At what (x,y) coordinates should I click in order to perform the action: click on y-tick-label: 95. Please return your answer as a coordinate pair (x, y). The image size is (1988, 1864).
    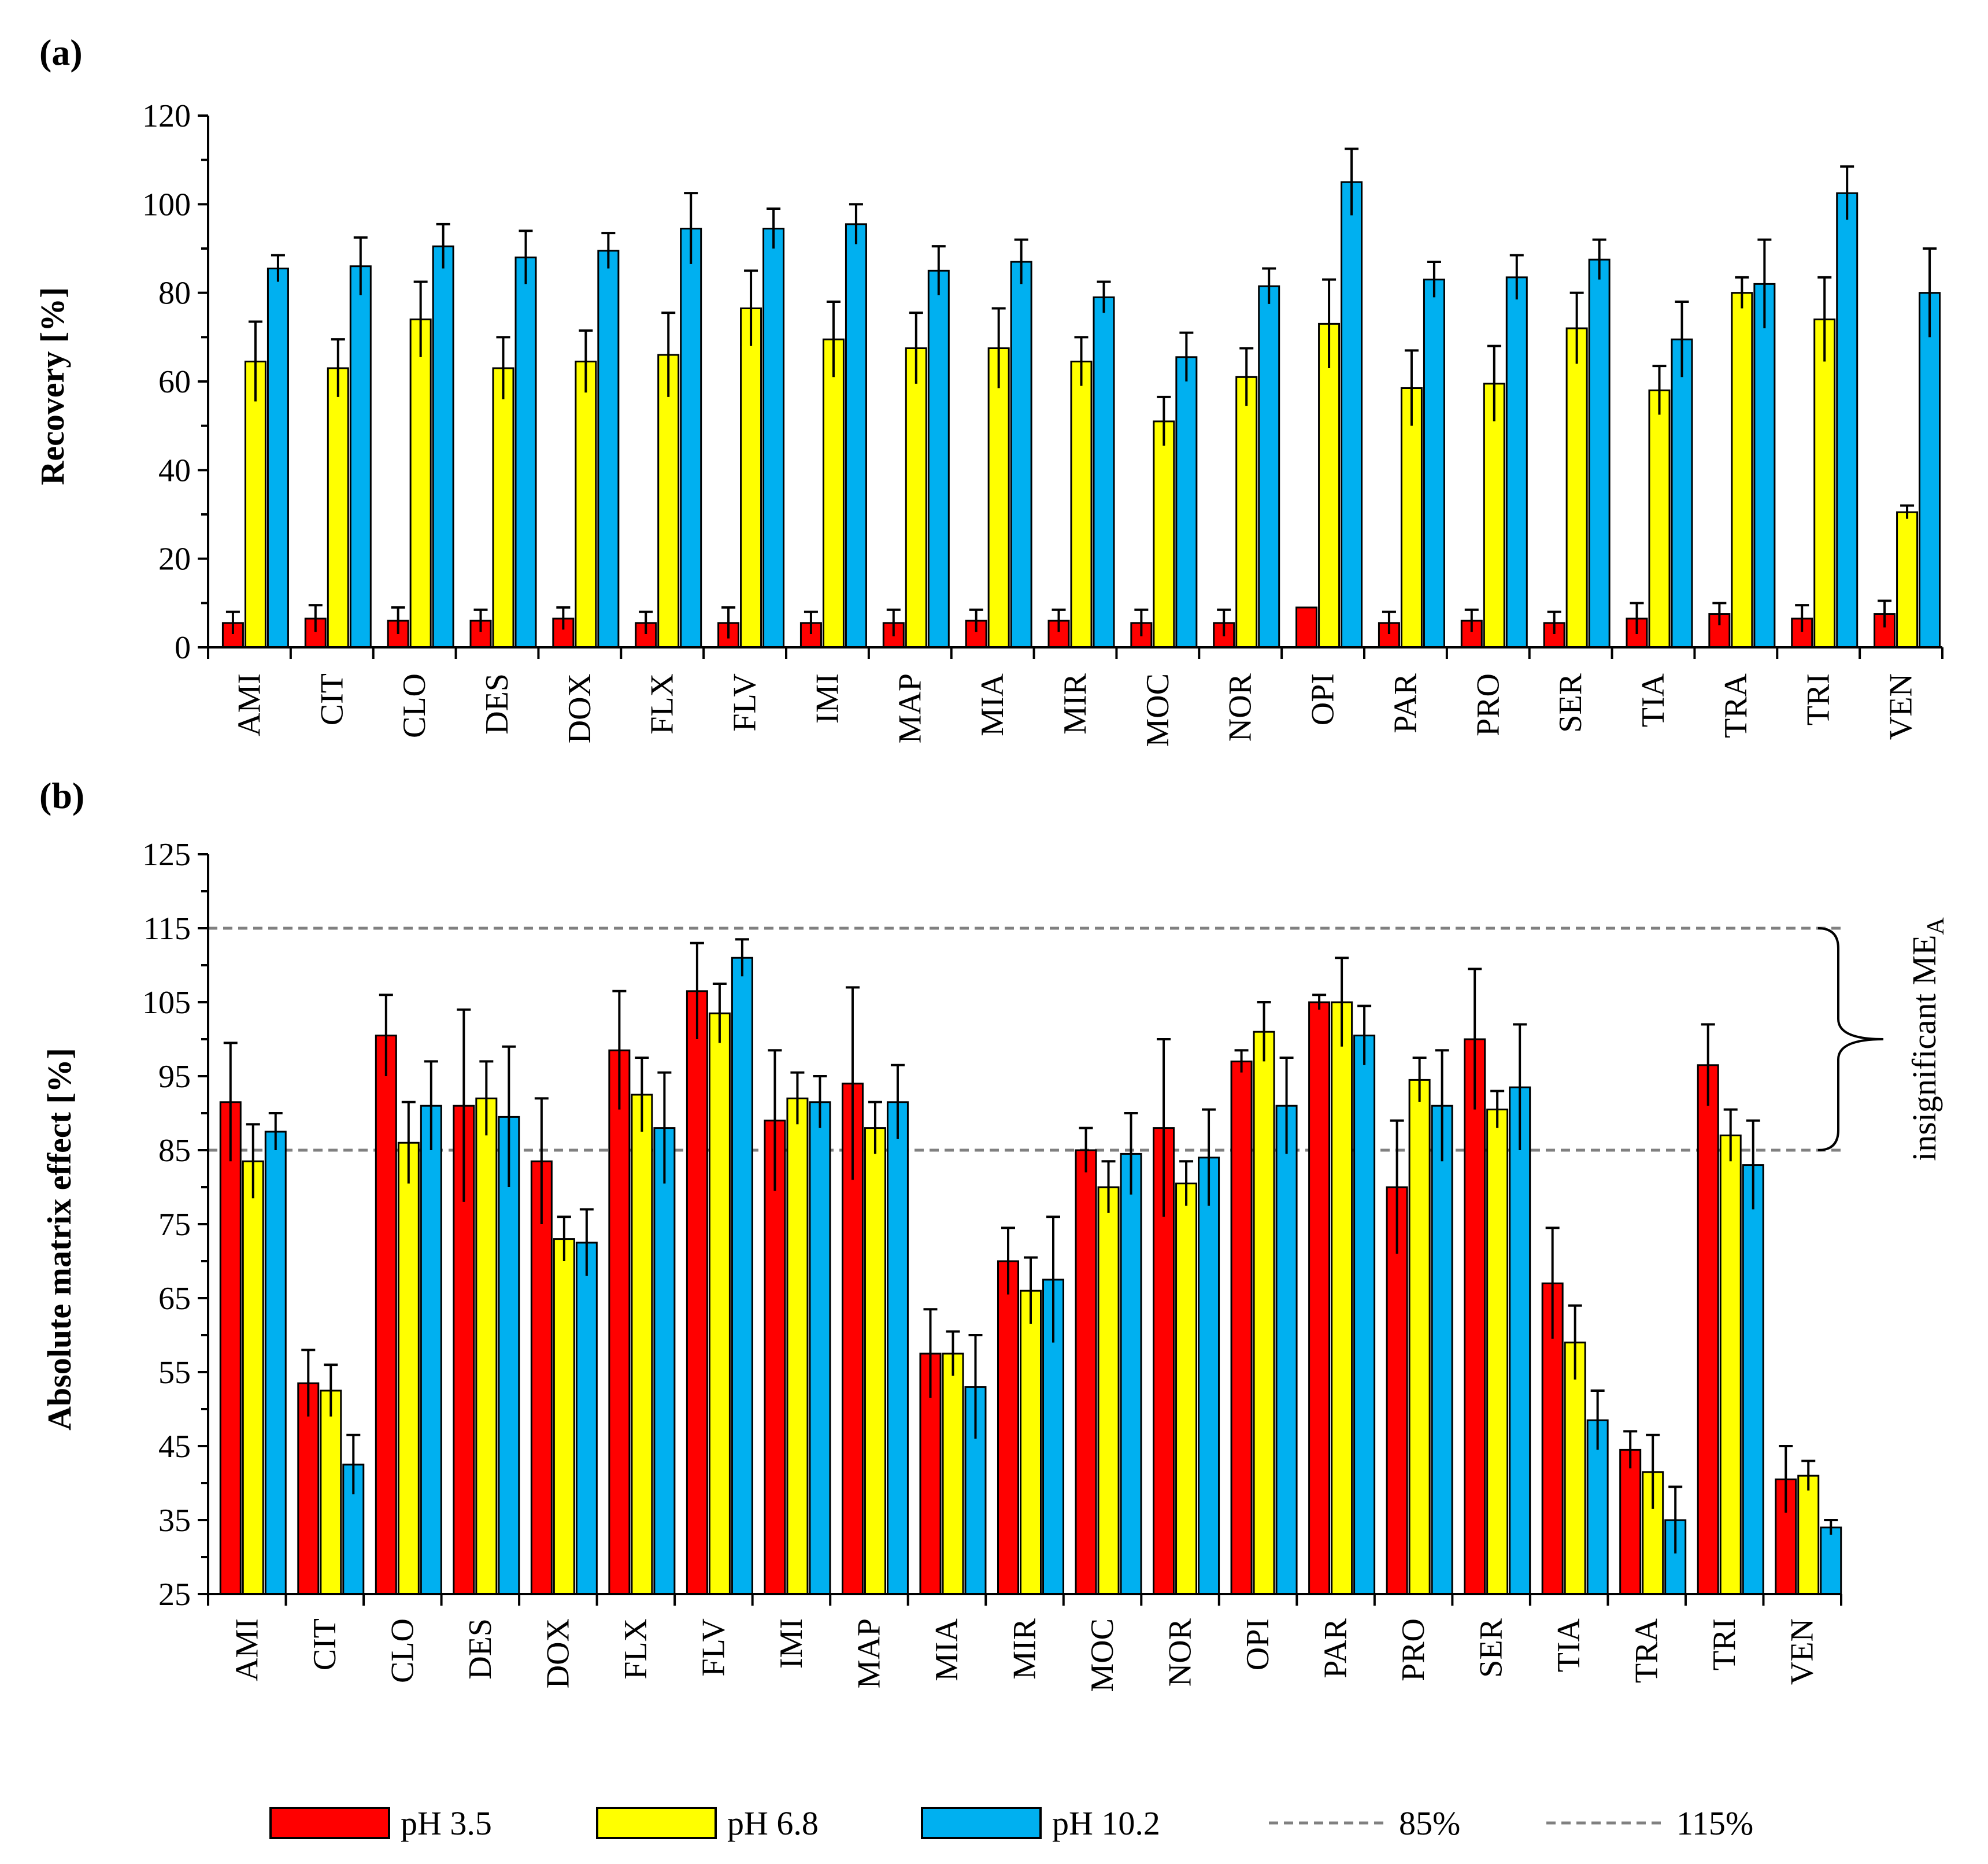
    Looking at the image, I should click on (175, 1077).